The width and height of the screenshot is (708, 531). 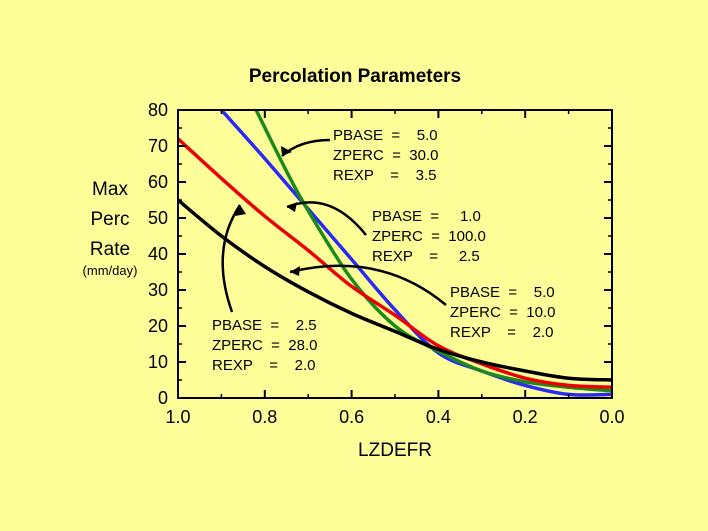 I want to click on annotation-1-line-3: REXP = 3.5, so click(x=385, y=175).